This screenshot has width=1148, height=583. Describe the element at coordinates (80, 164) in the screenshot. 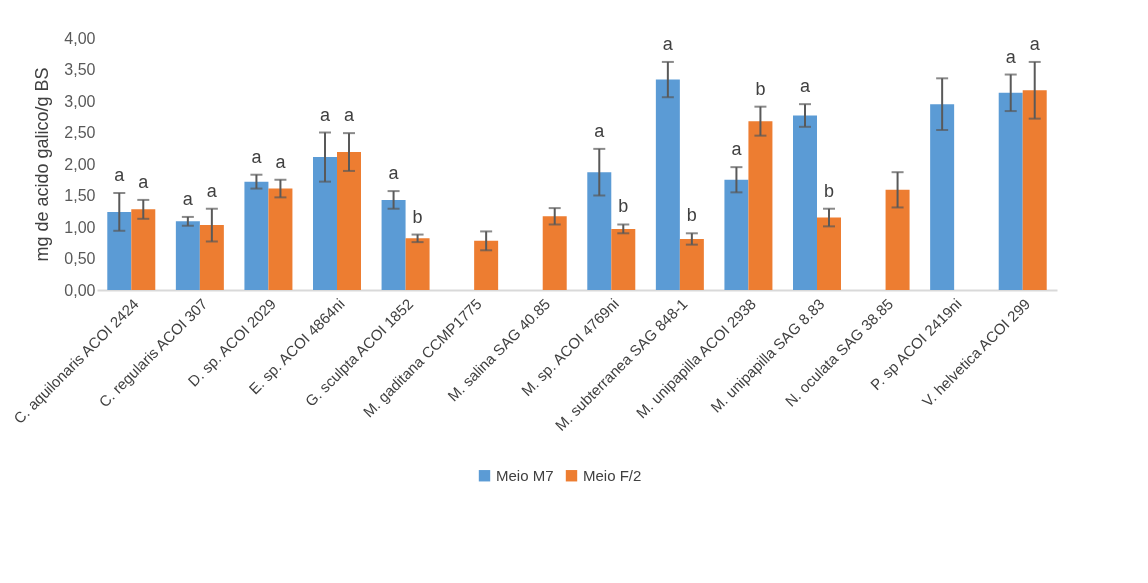

I see `y-tick-label: 2,00` at that location.